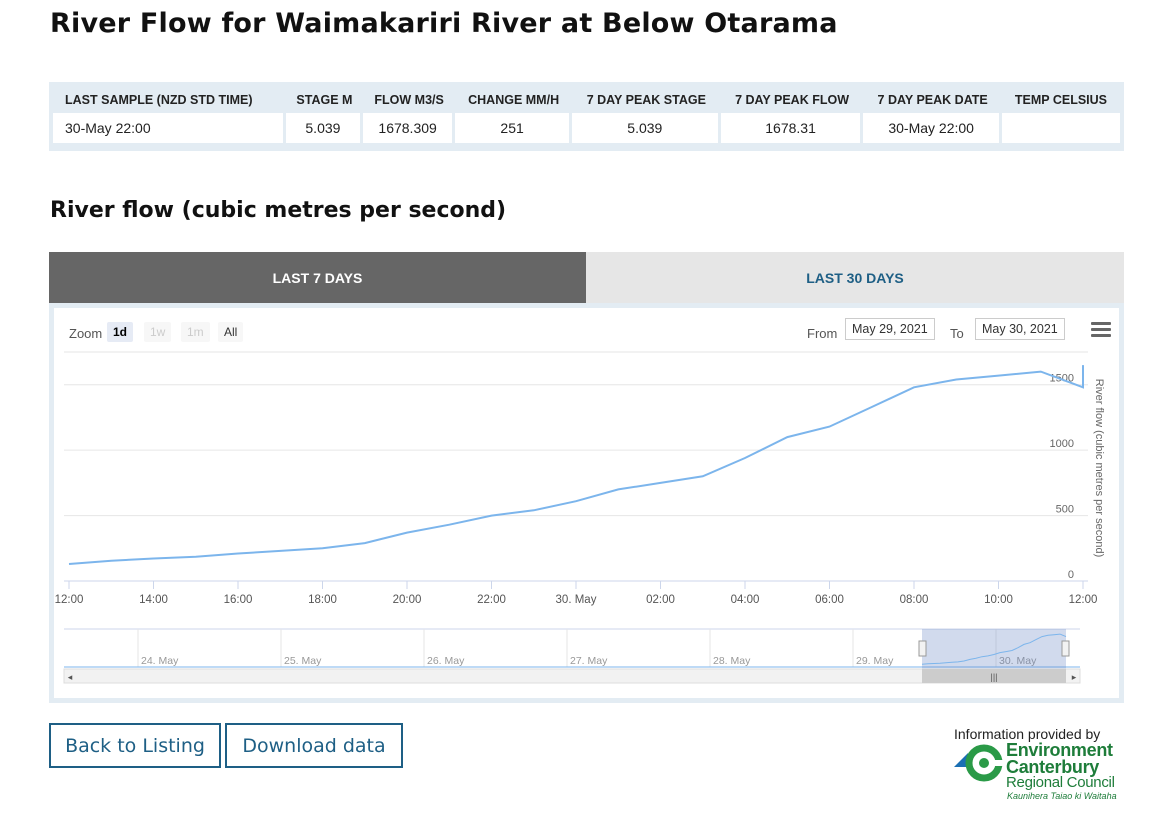 The height and width of the screenshot is (824, 1149). What do you see at coordinates (875, 661) in the screenshot?
I see `navigator-date-label: 29. May` at bounding box center [875, 661].